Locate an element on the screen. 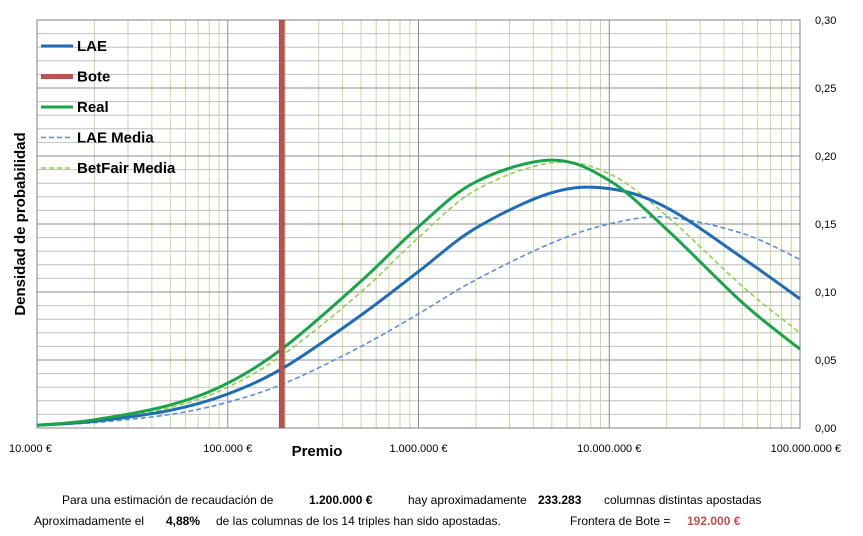 Image resolution: width=863 pixels, height=536 pixels. x-axis-title: Premio is located at coordinates (317, 451).